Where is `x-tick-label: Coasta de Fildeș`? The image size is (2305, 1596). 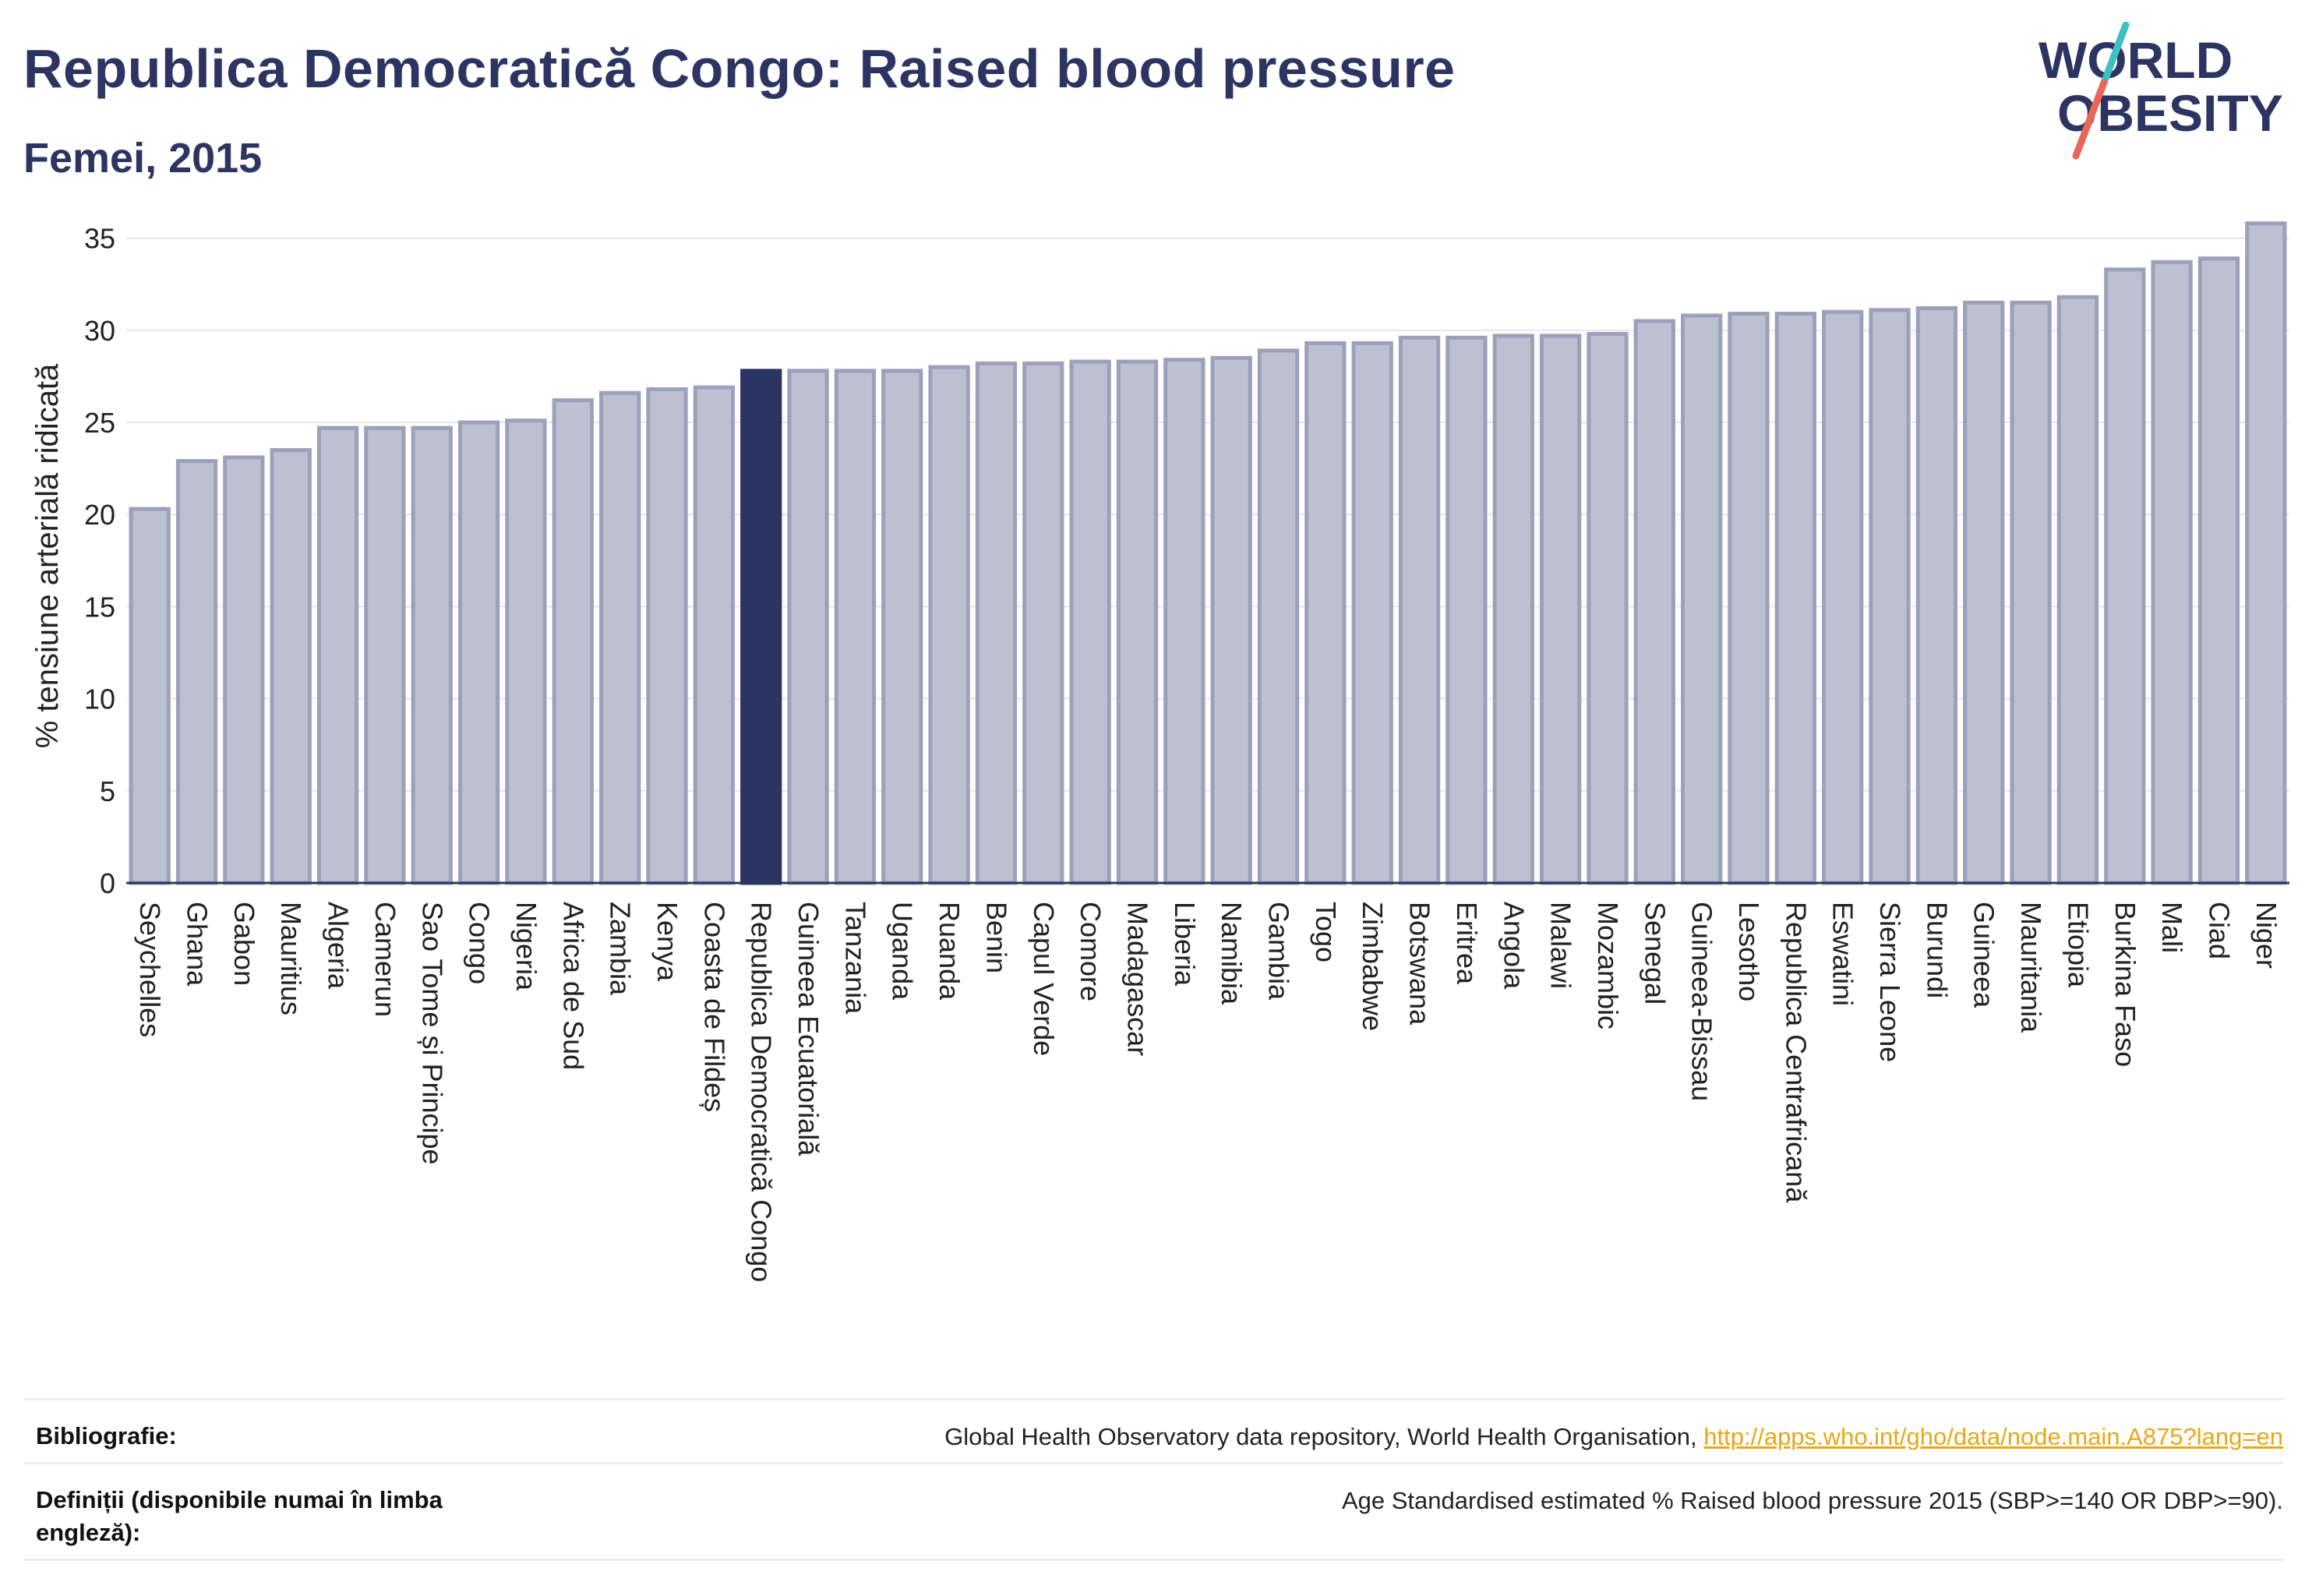 x-tick-label: Coasta de Fildeș is located at coordinates (714, 1007).